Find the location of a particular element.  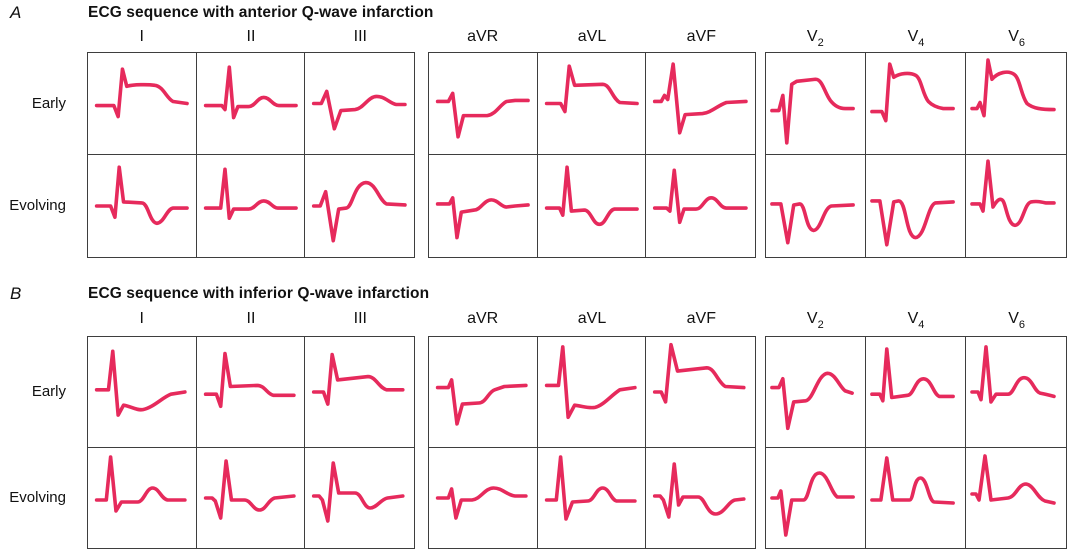

lead-header: aVL is located at coordinates (591, 320).